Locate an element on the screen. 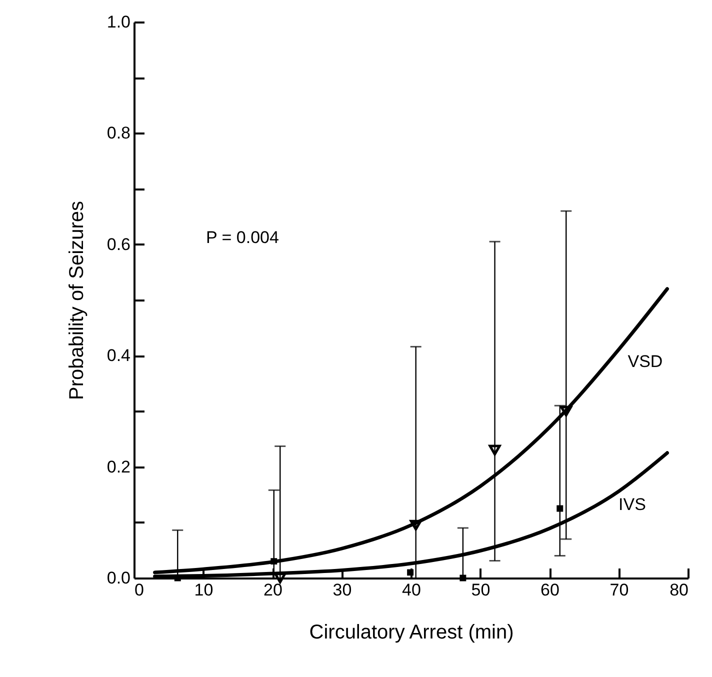 Image resolution: width=712 pixels, height=677 pixels. y-axis-title: Probability of Seizures is located at coordinates (77, 300).